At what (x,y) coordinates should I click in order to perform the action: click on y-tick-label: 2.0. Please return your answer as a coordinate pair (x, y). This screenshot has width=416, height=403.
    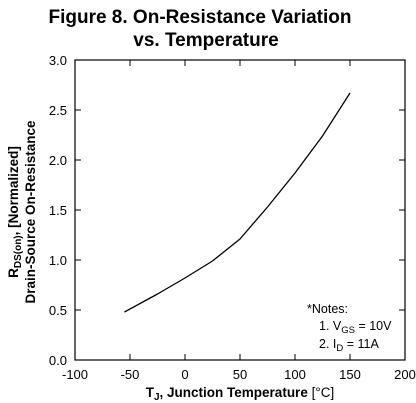
    Looking at the image, I should click on (58, 160).